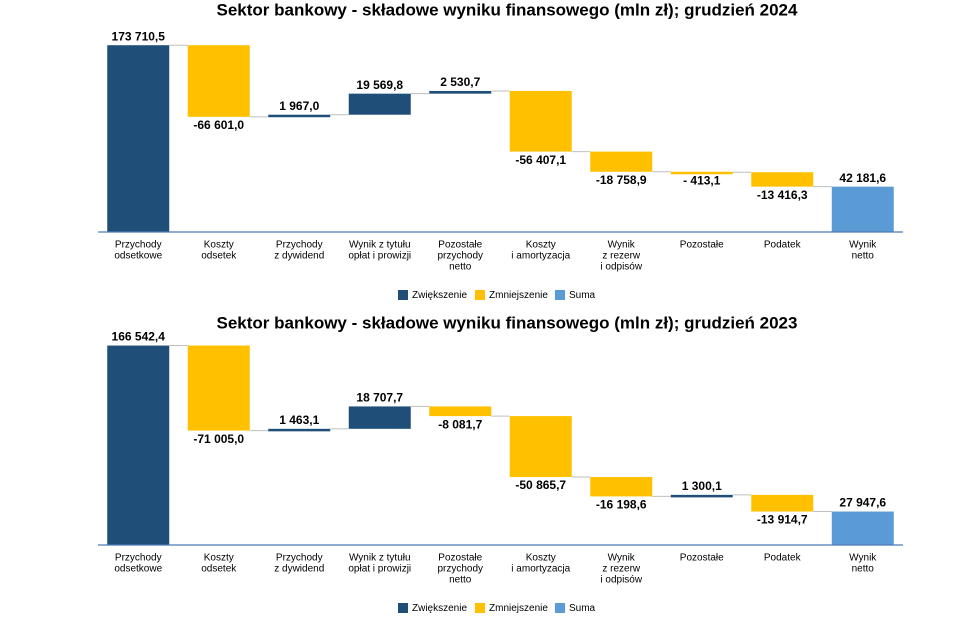 Image resolution: width=972 pixels, height=617 pixels. What do you see at coordinates (862, 178) in the screenshot?
I see `value-label: 42 181,6` at bounding box center [862, 178].